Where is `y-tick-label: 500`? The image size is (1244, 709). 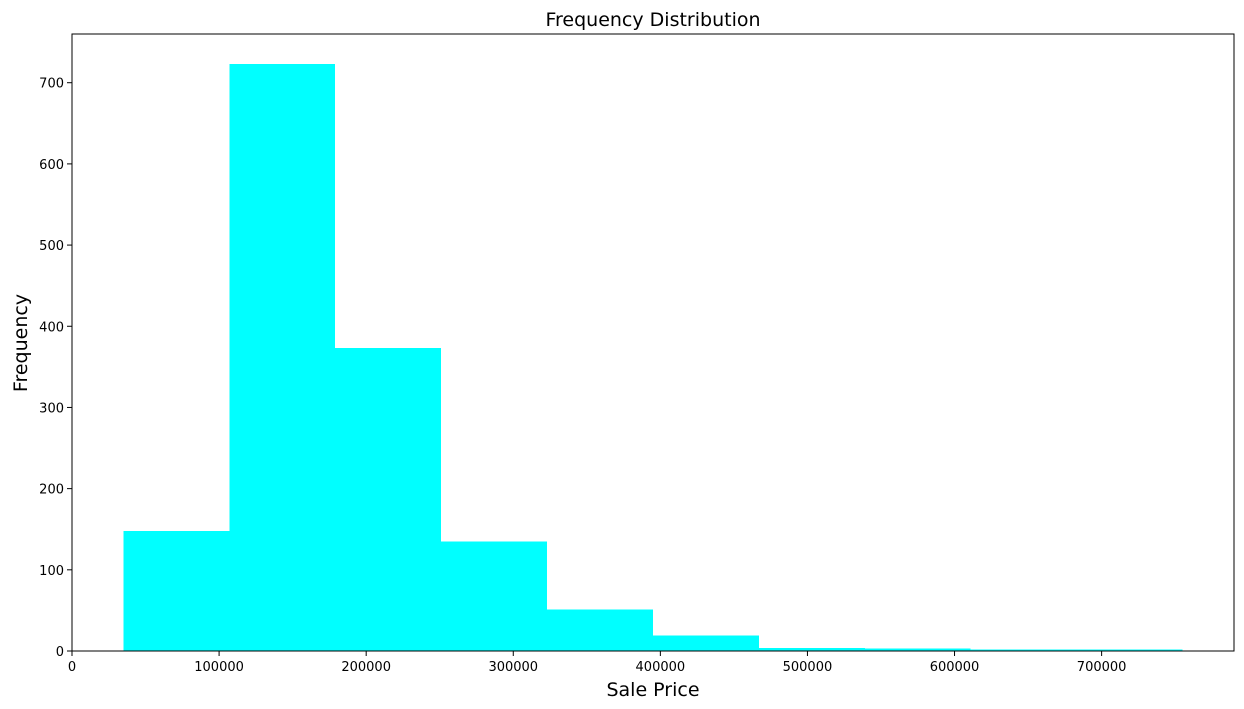 y-tick-label: 500 is located at coordinates (51, 246).